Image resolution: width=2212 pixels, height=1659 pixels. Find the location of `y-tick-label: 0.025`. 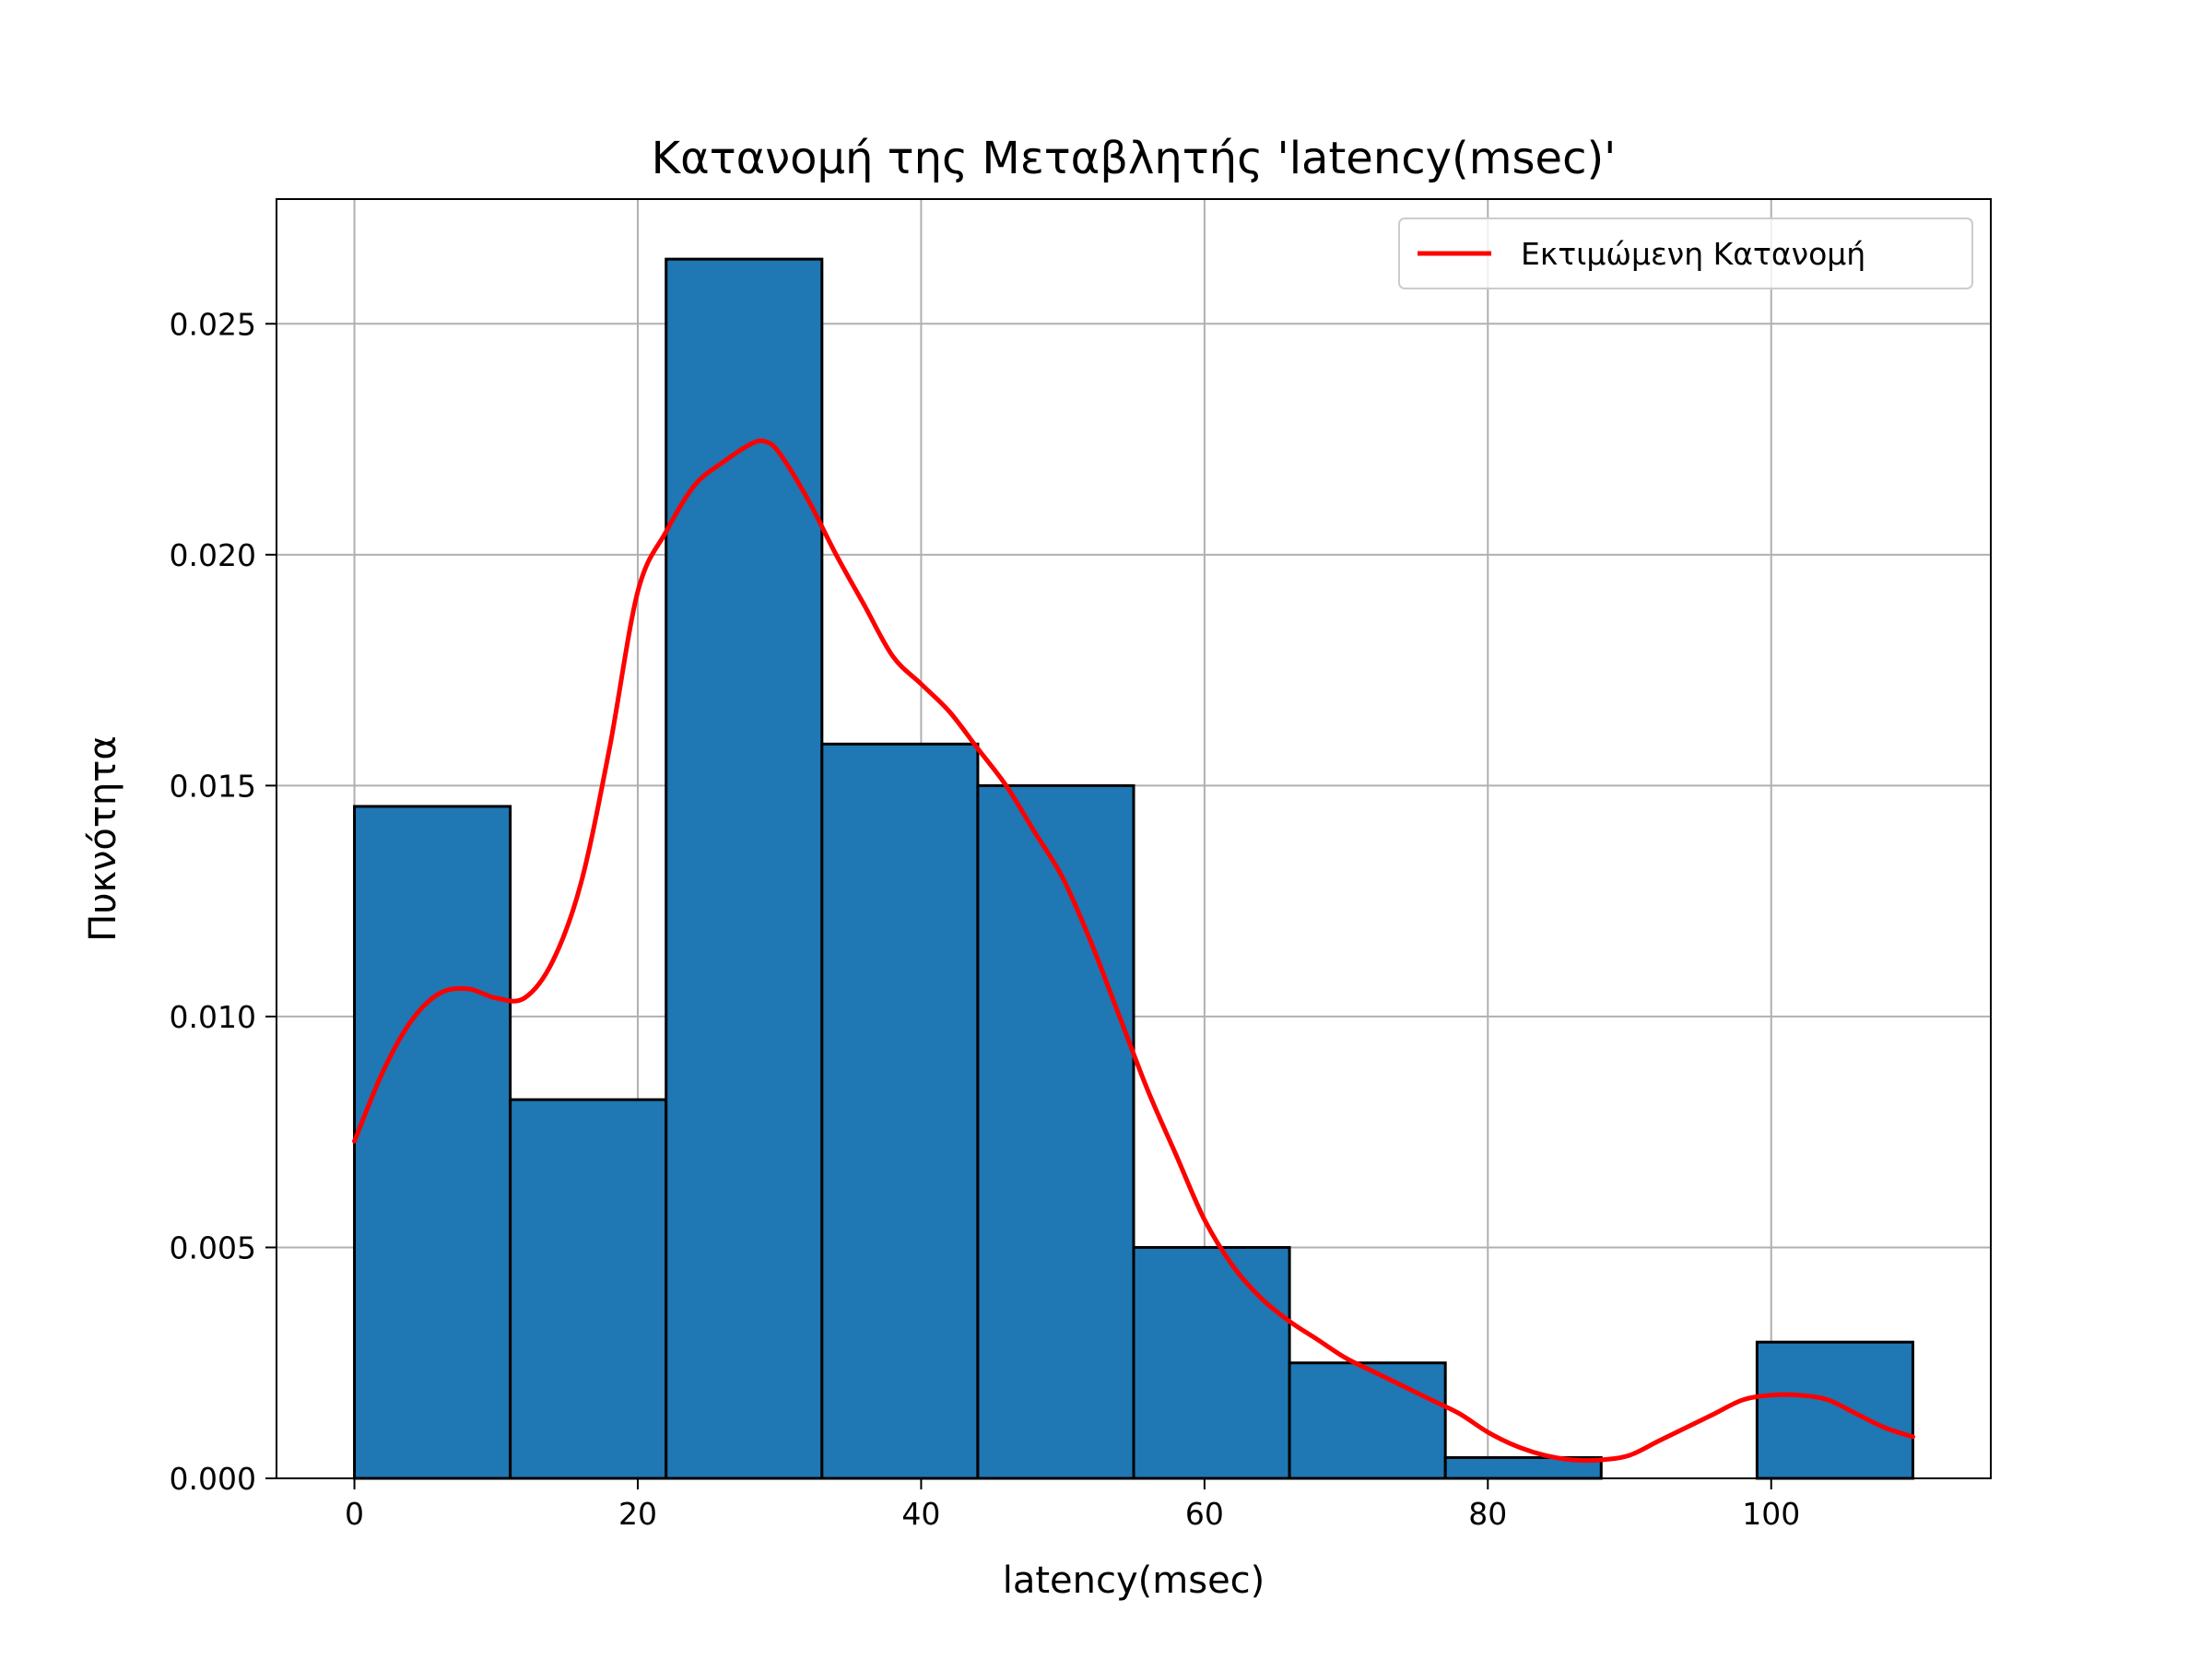

y-tick-label: 0.025 is located at coordinates (213, 324).